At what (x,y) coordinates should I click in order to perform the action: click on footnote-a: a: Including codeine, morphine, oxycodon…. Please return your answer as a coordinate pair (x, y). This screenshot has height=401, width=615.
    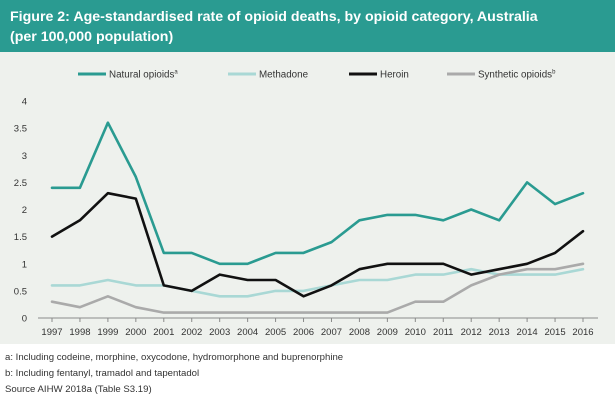
    Looking at the image, I should click on (174, 357).